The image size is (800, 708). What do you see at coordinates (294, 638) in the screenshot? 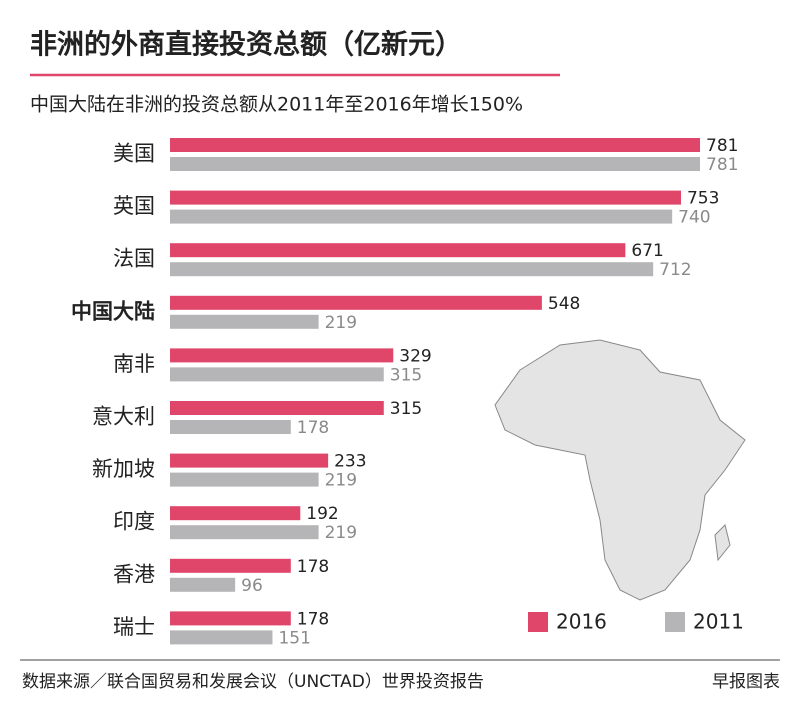
I see `value-label: 151` at bounding box center [294, 638].